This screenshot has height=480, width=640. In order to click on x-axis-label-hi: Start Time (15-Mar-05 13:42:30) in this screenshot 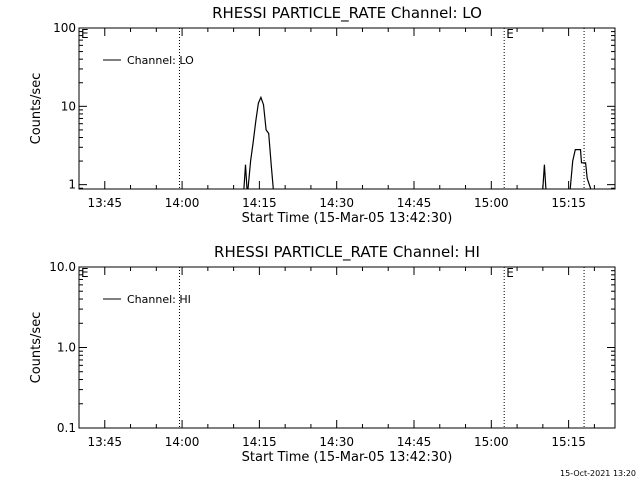, I will do `click(347, 457)`.